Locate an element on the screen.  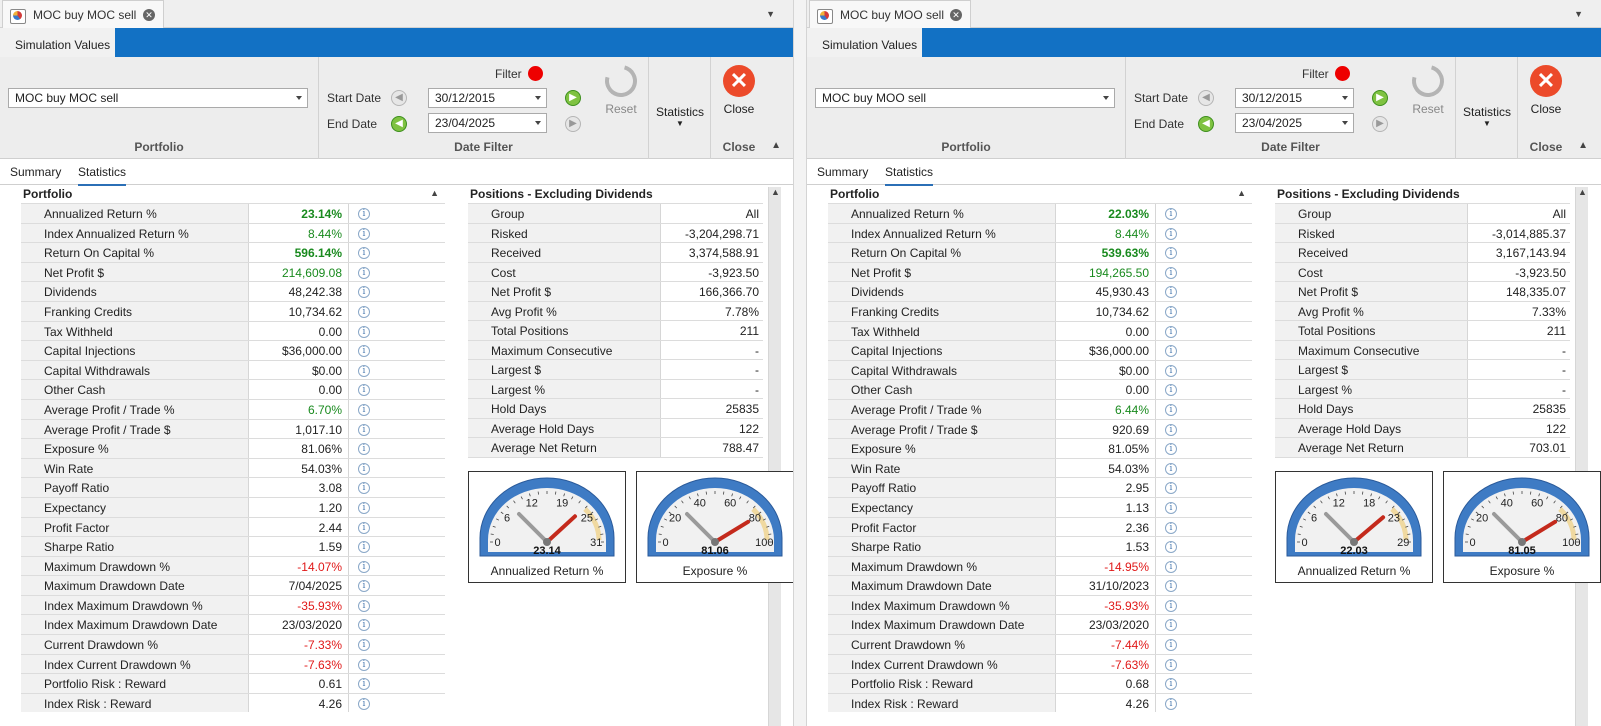
stat-value: 539.63% is located at coordinates (1106, 252).